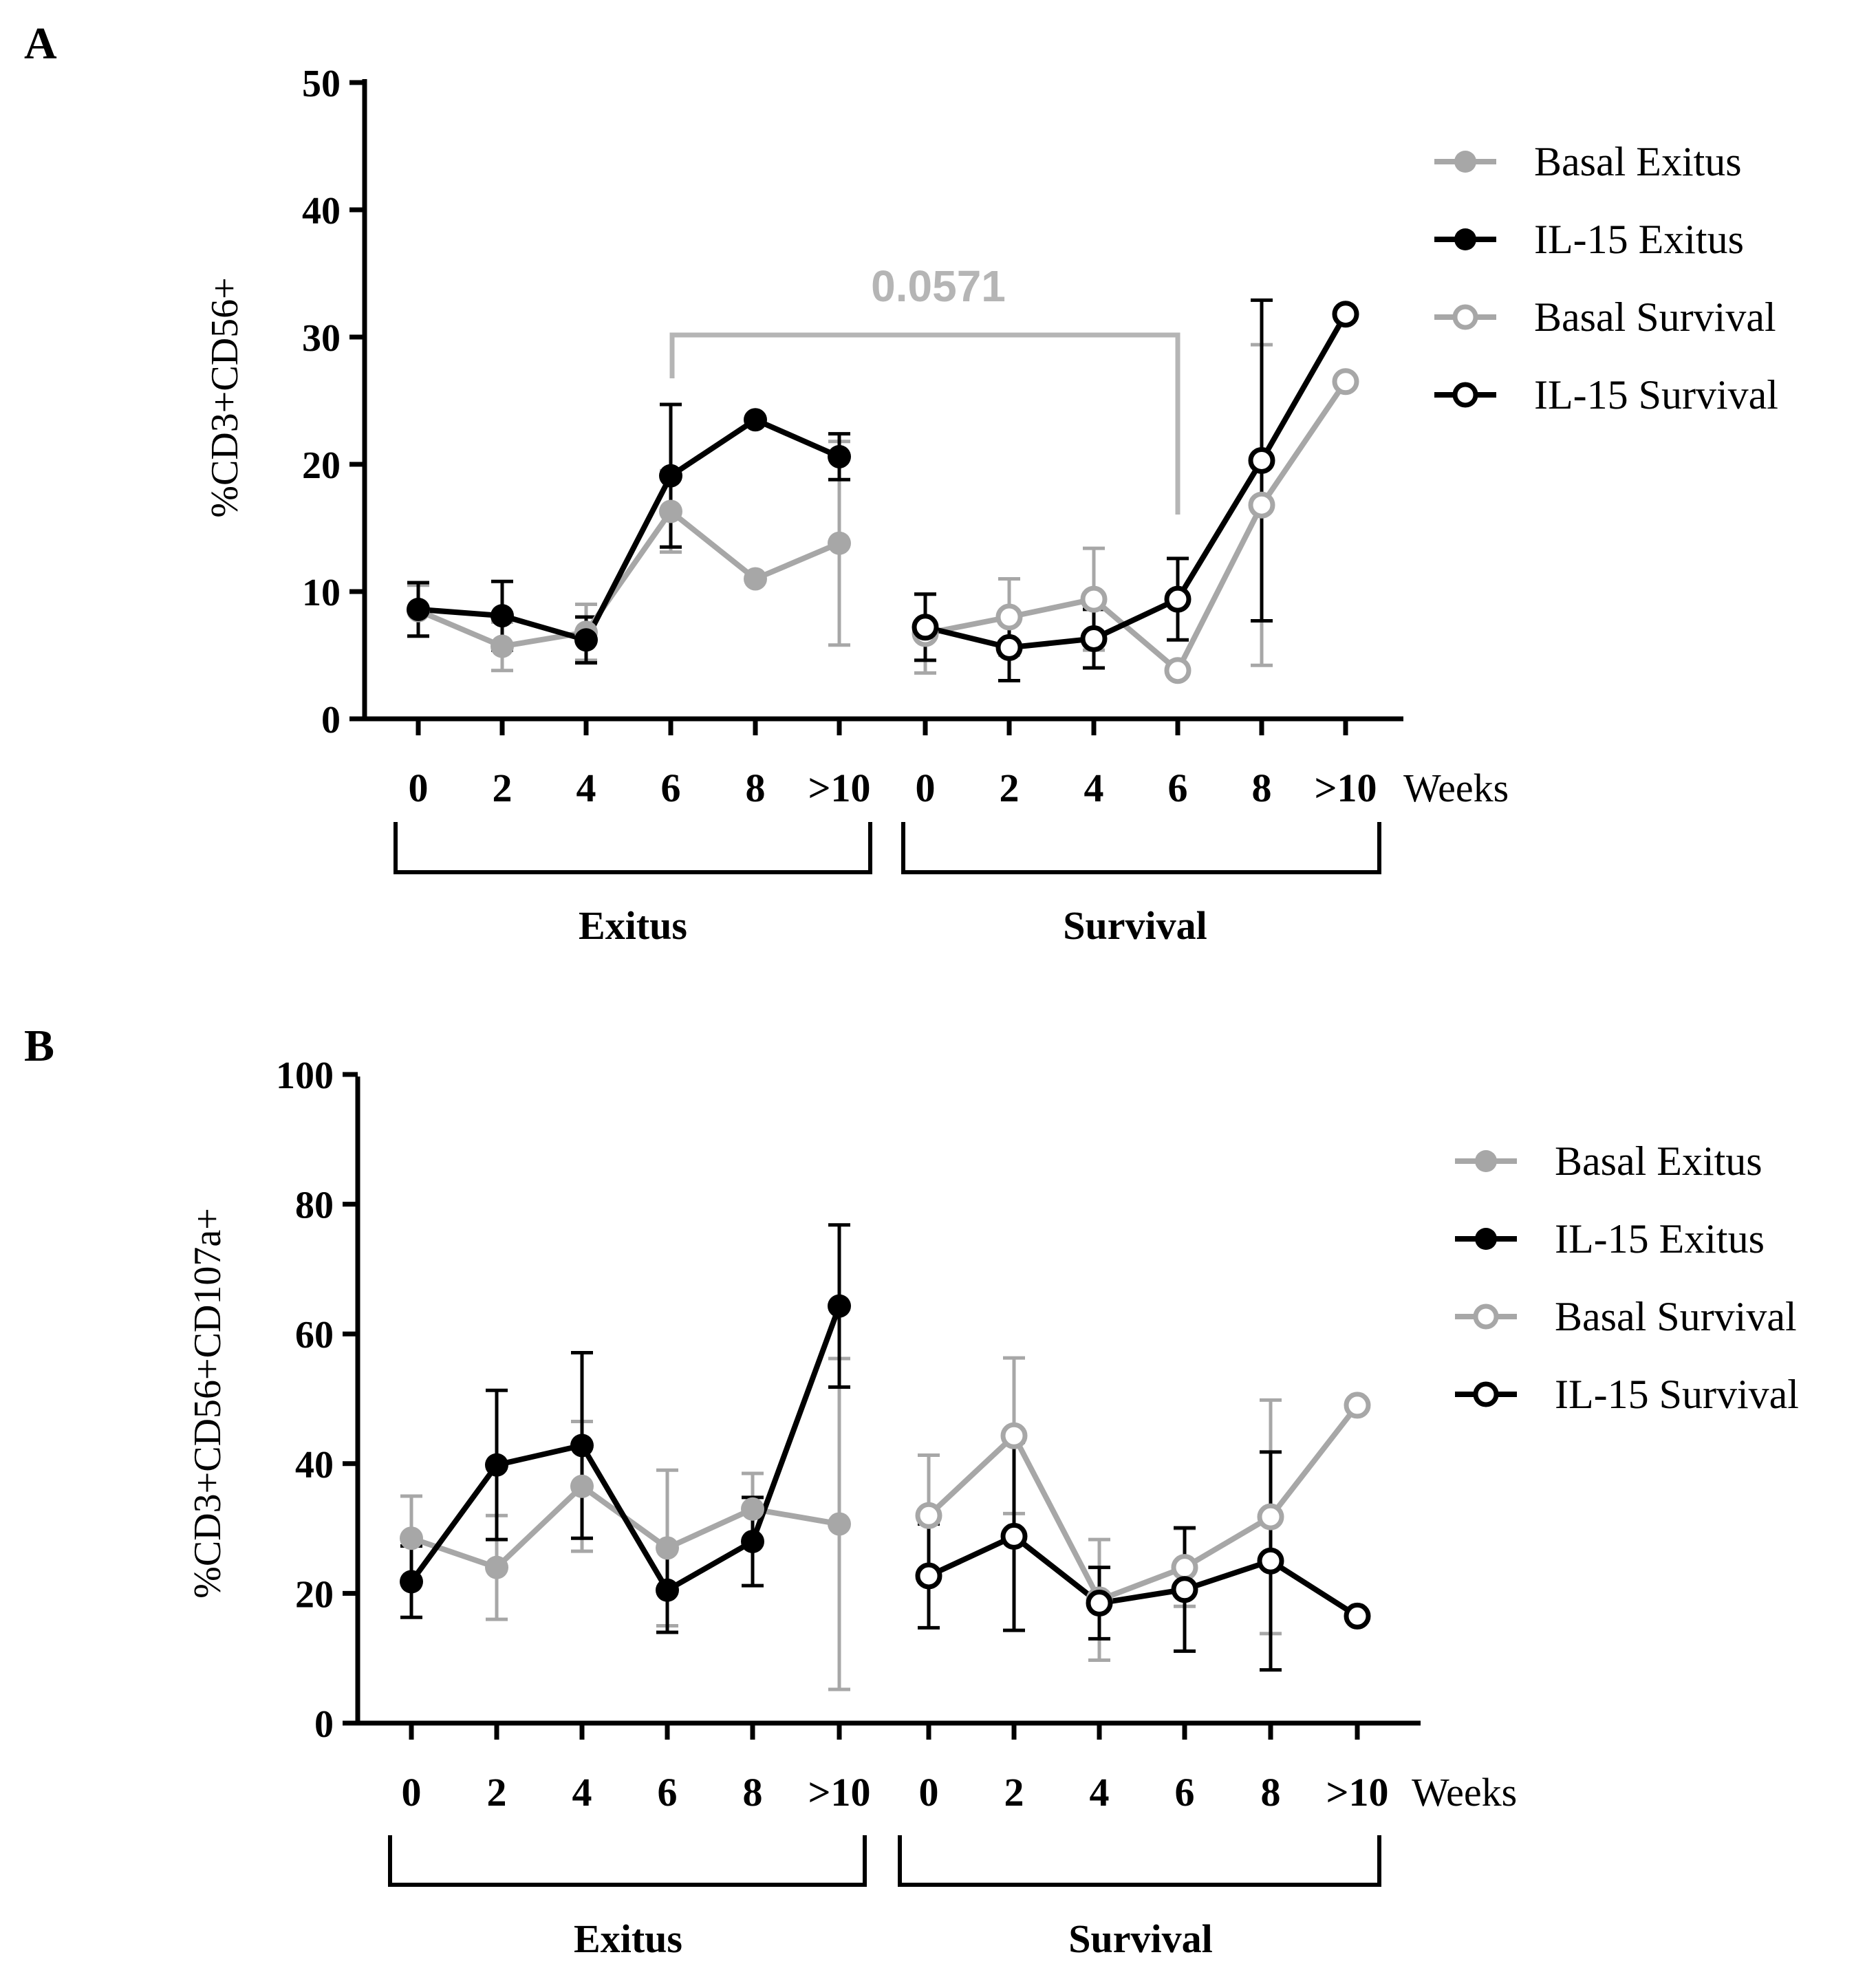 The height and width of the screenshot is (1979, 1876). What do you see at coordinates (893, 765) in the screenshot?
I see `panel-a-x-ticks: 0 2 4 6 8 >10 0 2 4 6 8 >10` at bounding box center [893, 765].